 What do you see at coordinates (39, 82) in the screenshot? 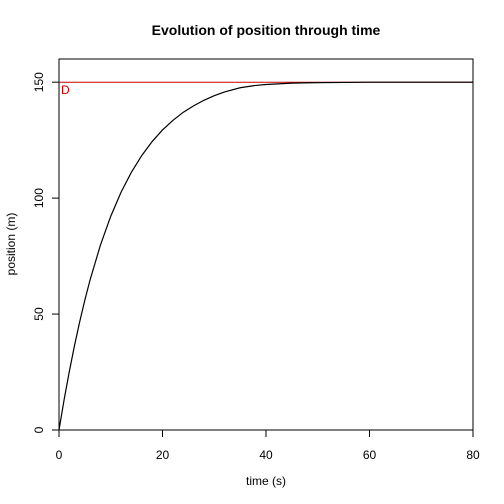
I see `y-tick-label: 150` at bounding box center [39, 82].